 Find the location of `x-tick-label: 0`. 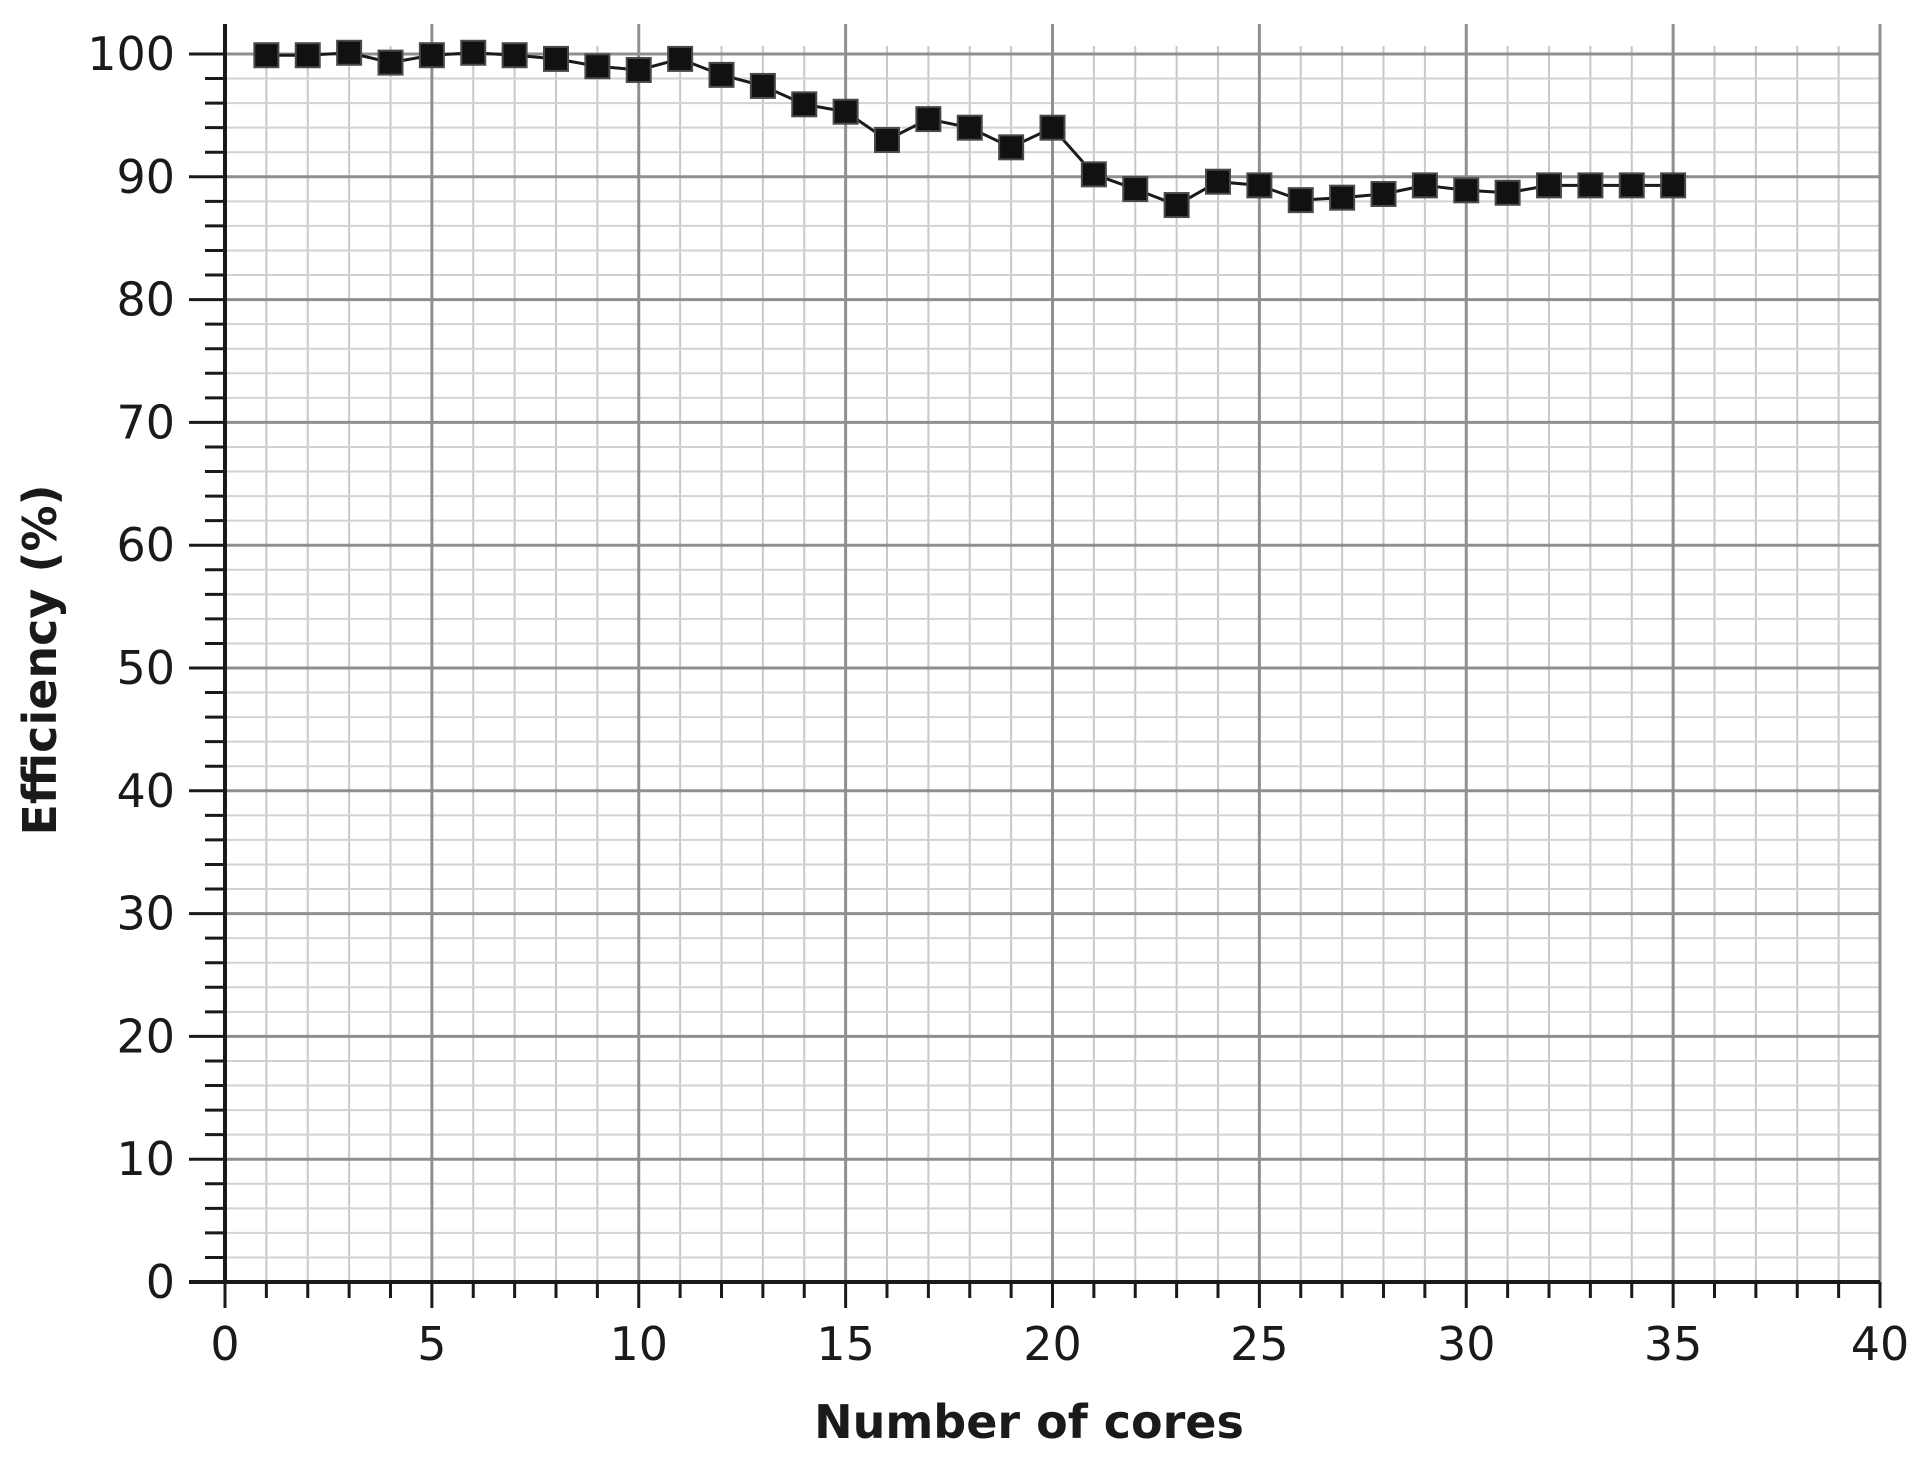

x-tick-label: 0 is located at coordinates (224, 1344).